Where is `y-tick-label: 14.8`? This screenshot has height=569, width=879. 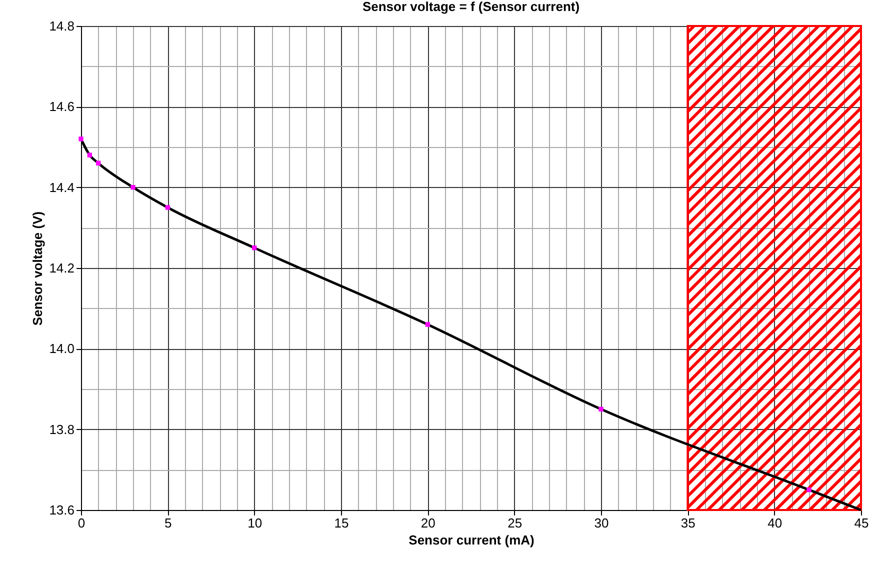 y-tick-label: 14.8 is located at coordinates (61, 26).